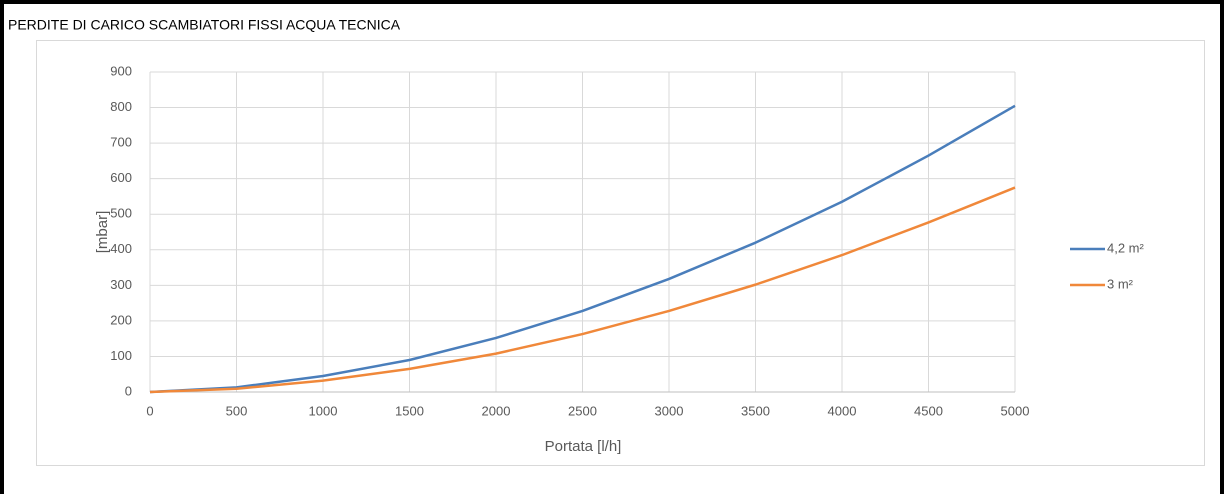  Describe the element at coordinates (496, 410) in the screenshot. I see `x-tick-label: 2000` at that location.